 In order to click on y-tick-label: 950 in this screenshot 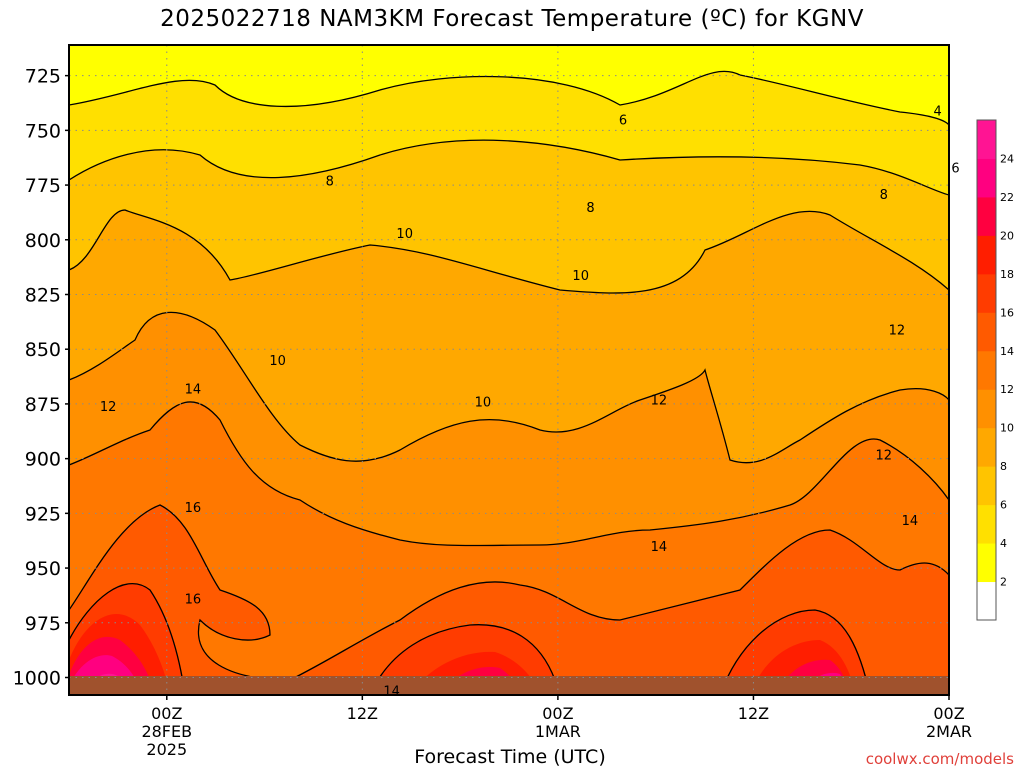, I will do `click(43, 569)`.